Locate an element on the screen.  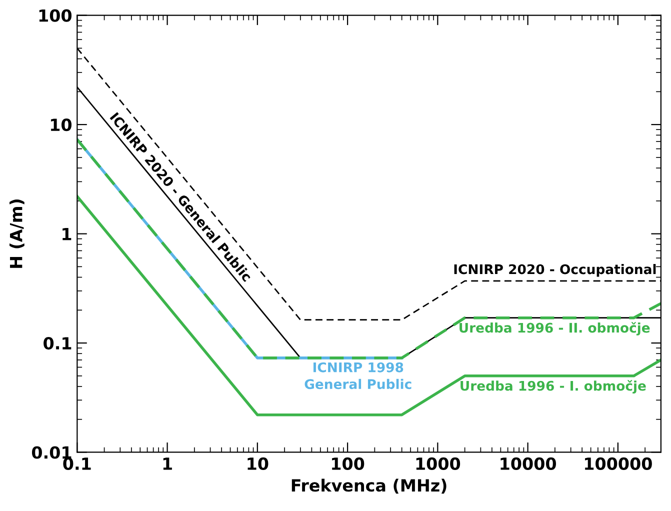
x-tick-label: 0.1 is located at coordinates (77, 463).